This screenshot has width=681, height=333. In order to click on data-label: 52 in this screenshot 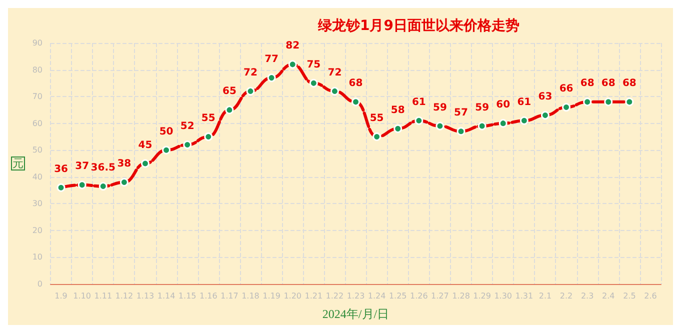, I will do `click(187, 126)`.